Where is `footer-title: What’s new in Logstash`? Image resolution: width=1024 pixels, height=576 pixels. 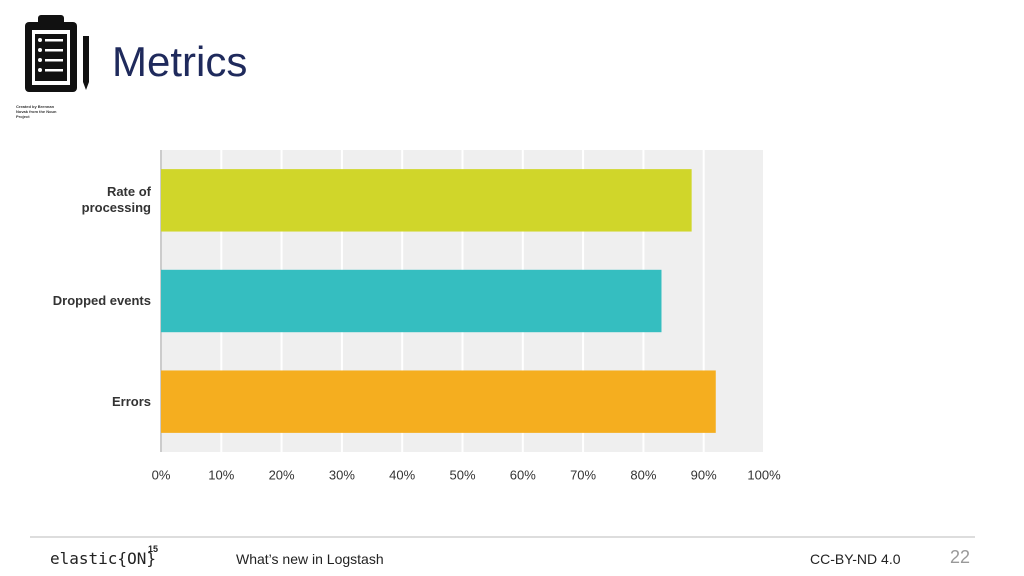
footer-title: What’s new in Logstash is located at coordinates (310, 559).